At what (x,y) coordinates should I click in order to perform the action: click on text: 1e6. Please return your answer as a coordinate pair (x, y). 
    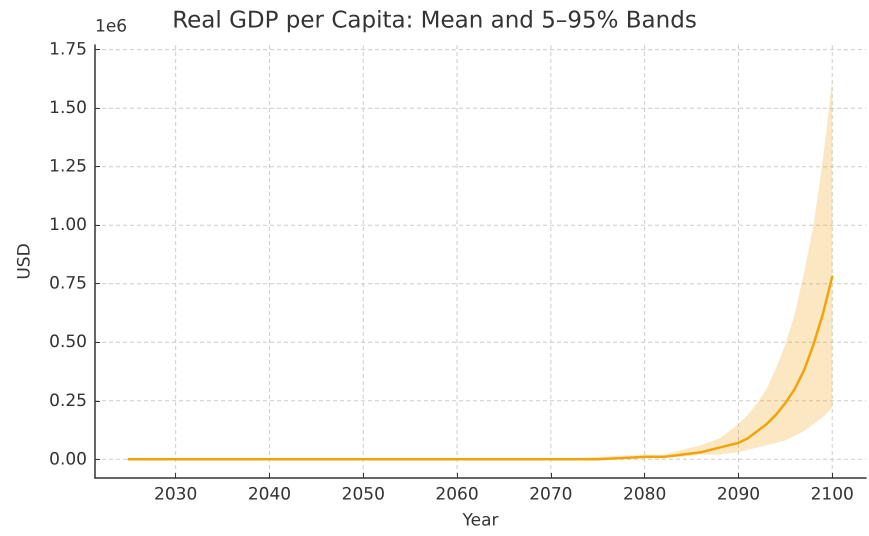
    Looking at the image, I should click on (111, 26).